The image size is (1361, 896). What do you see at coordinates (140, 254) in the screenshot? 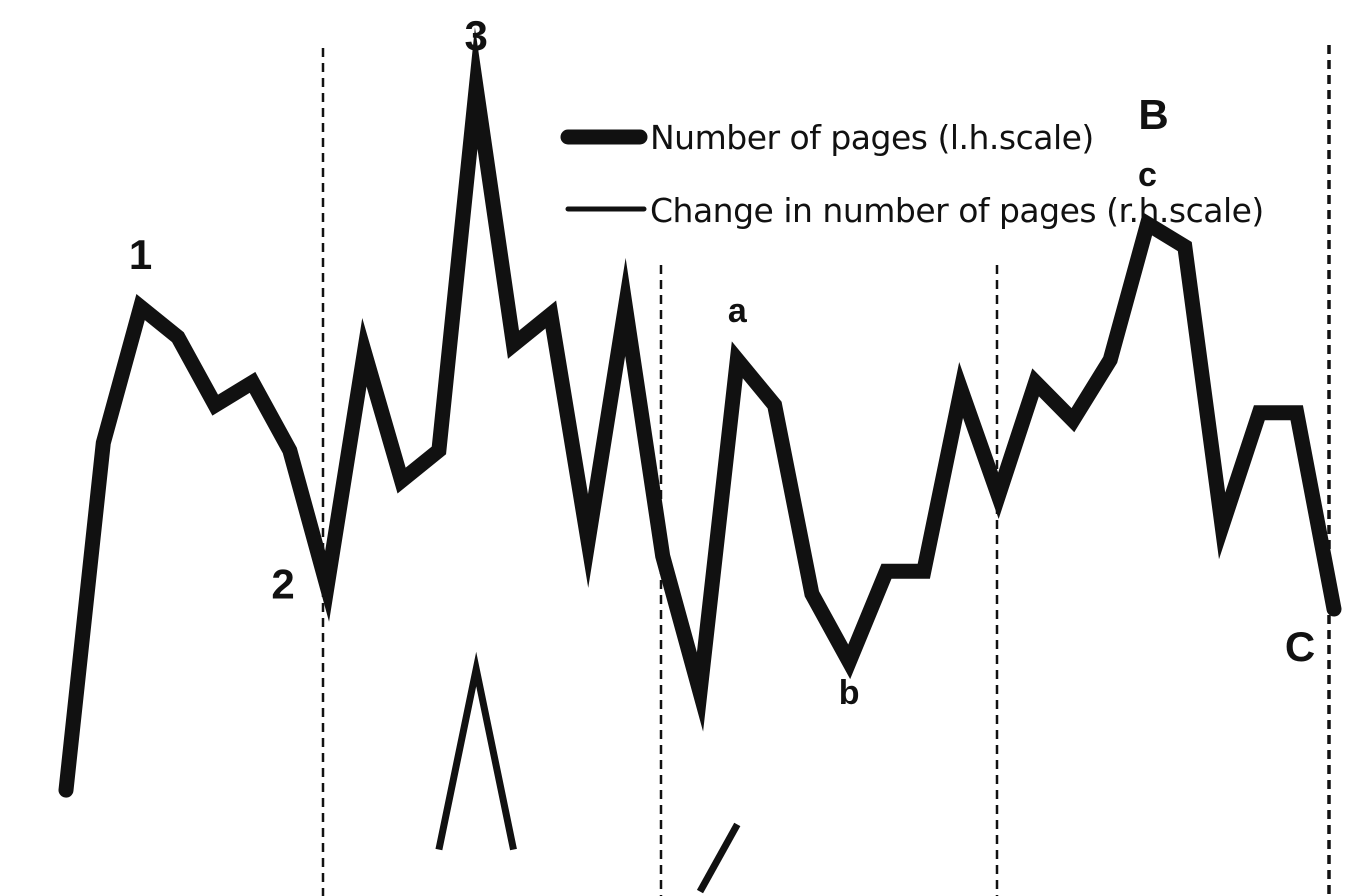
I see `annotation-1: 1` at bounding box center [140, 254].